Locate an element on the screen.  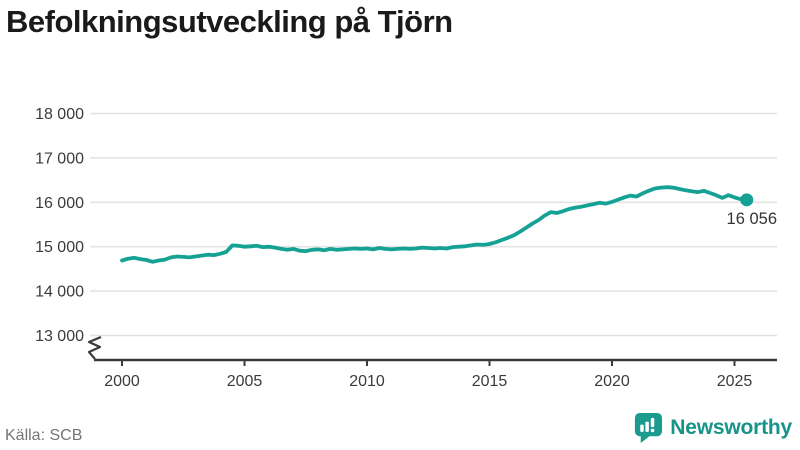
x-axis-label: 2015 is located at coordinates (490, 381).